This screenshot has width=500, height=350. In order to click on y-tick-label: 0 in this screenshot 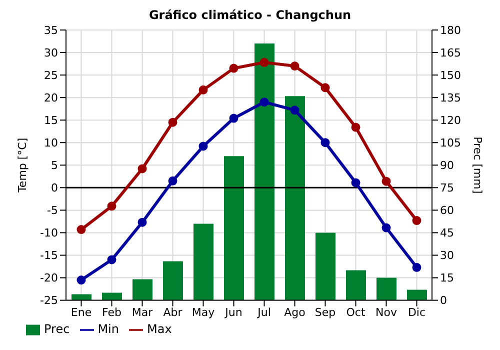, I will do `click(54, 188)`.